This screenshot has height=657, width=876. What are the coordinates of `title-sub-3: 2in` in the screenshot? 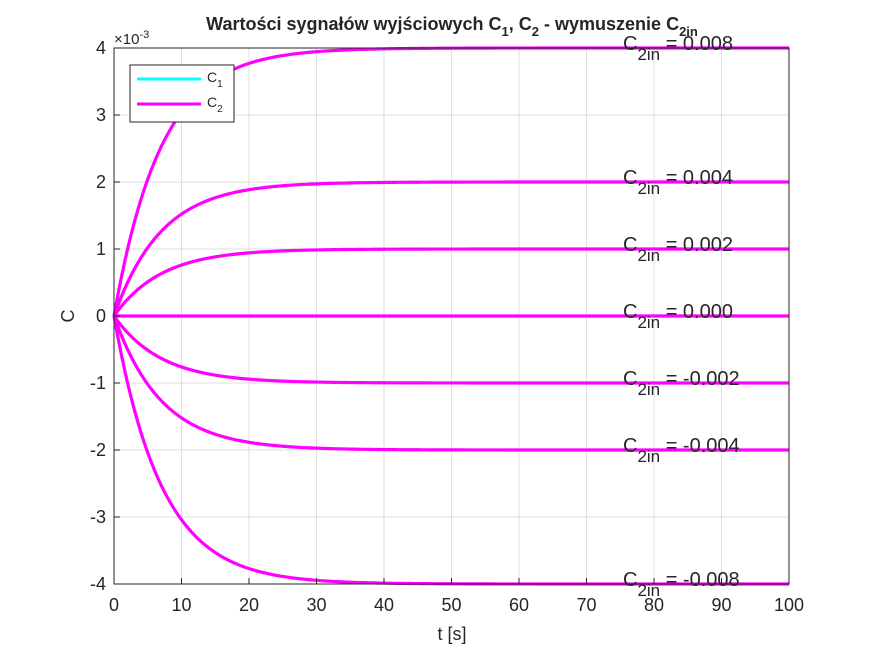 It's located at (688, 31).